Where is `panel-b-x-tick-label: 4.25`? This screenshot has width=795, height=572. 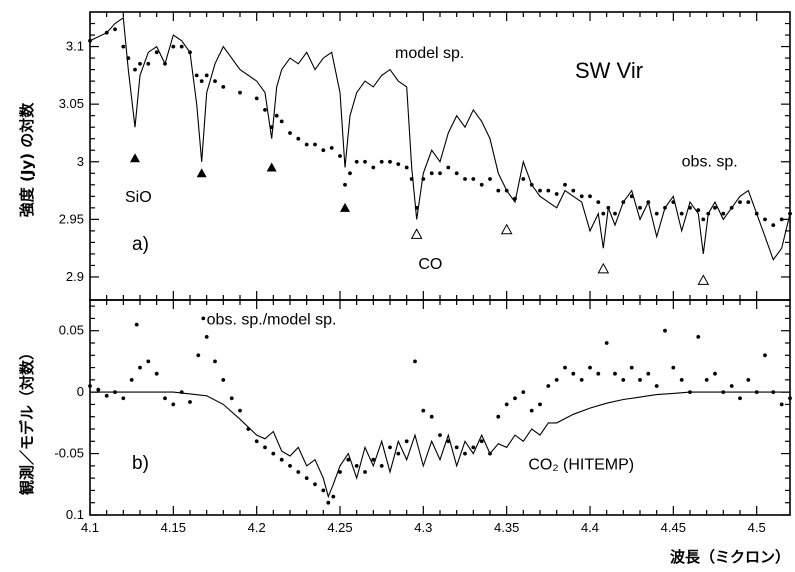 panel-b-x-tick-label: 4.25 is located at coordinates (339, 527).